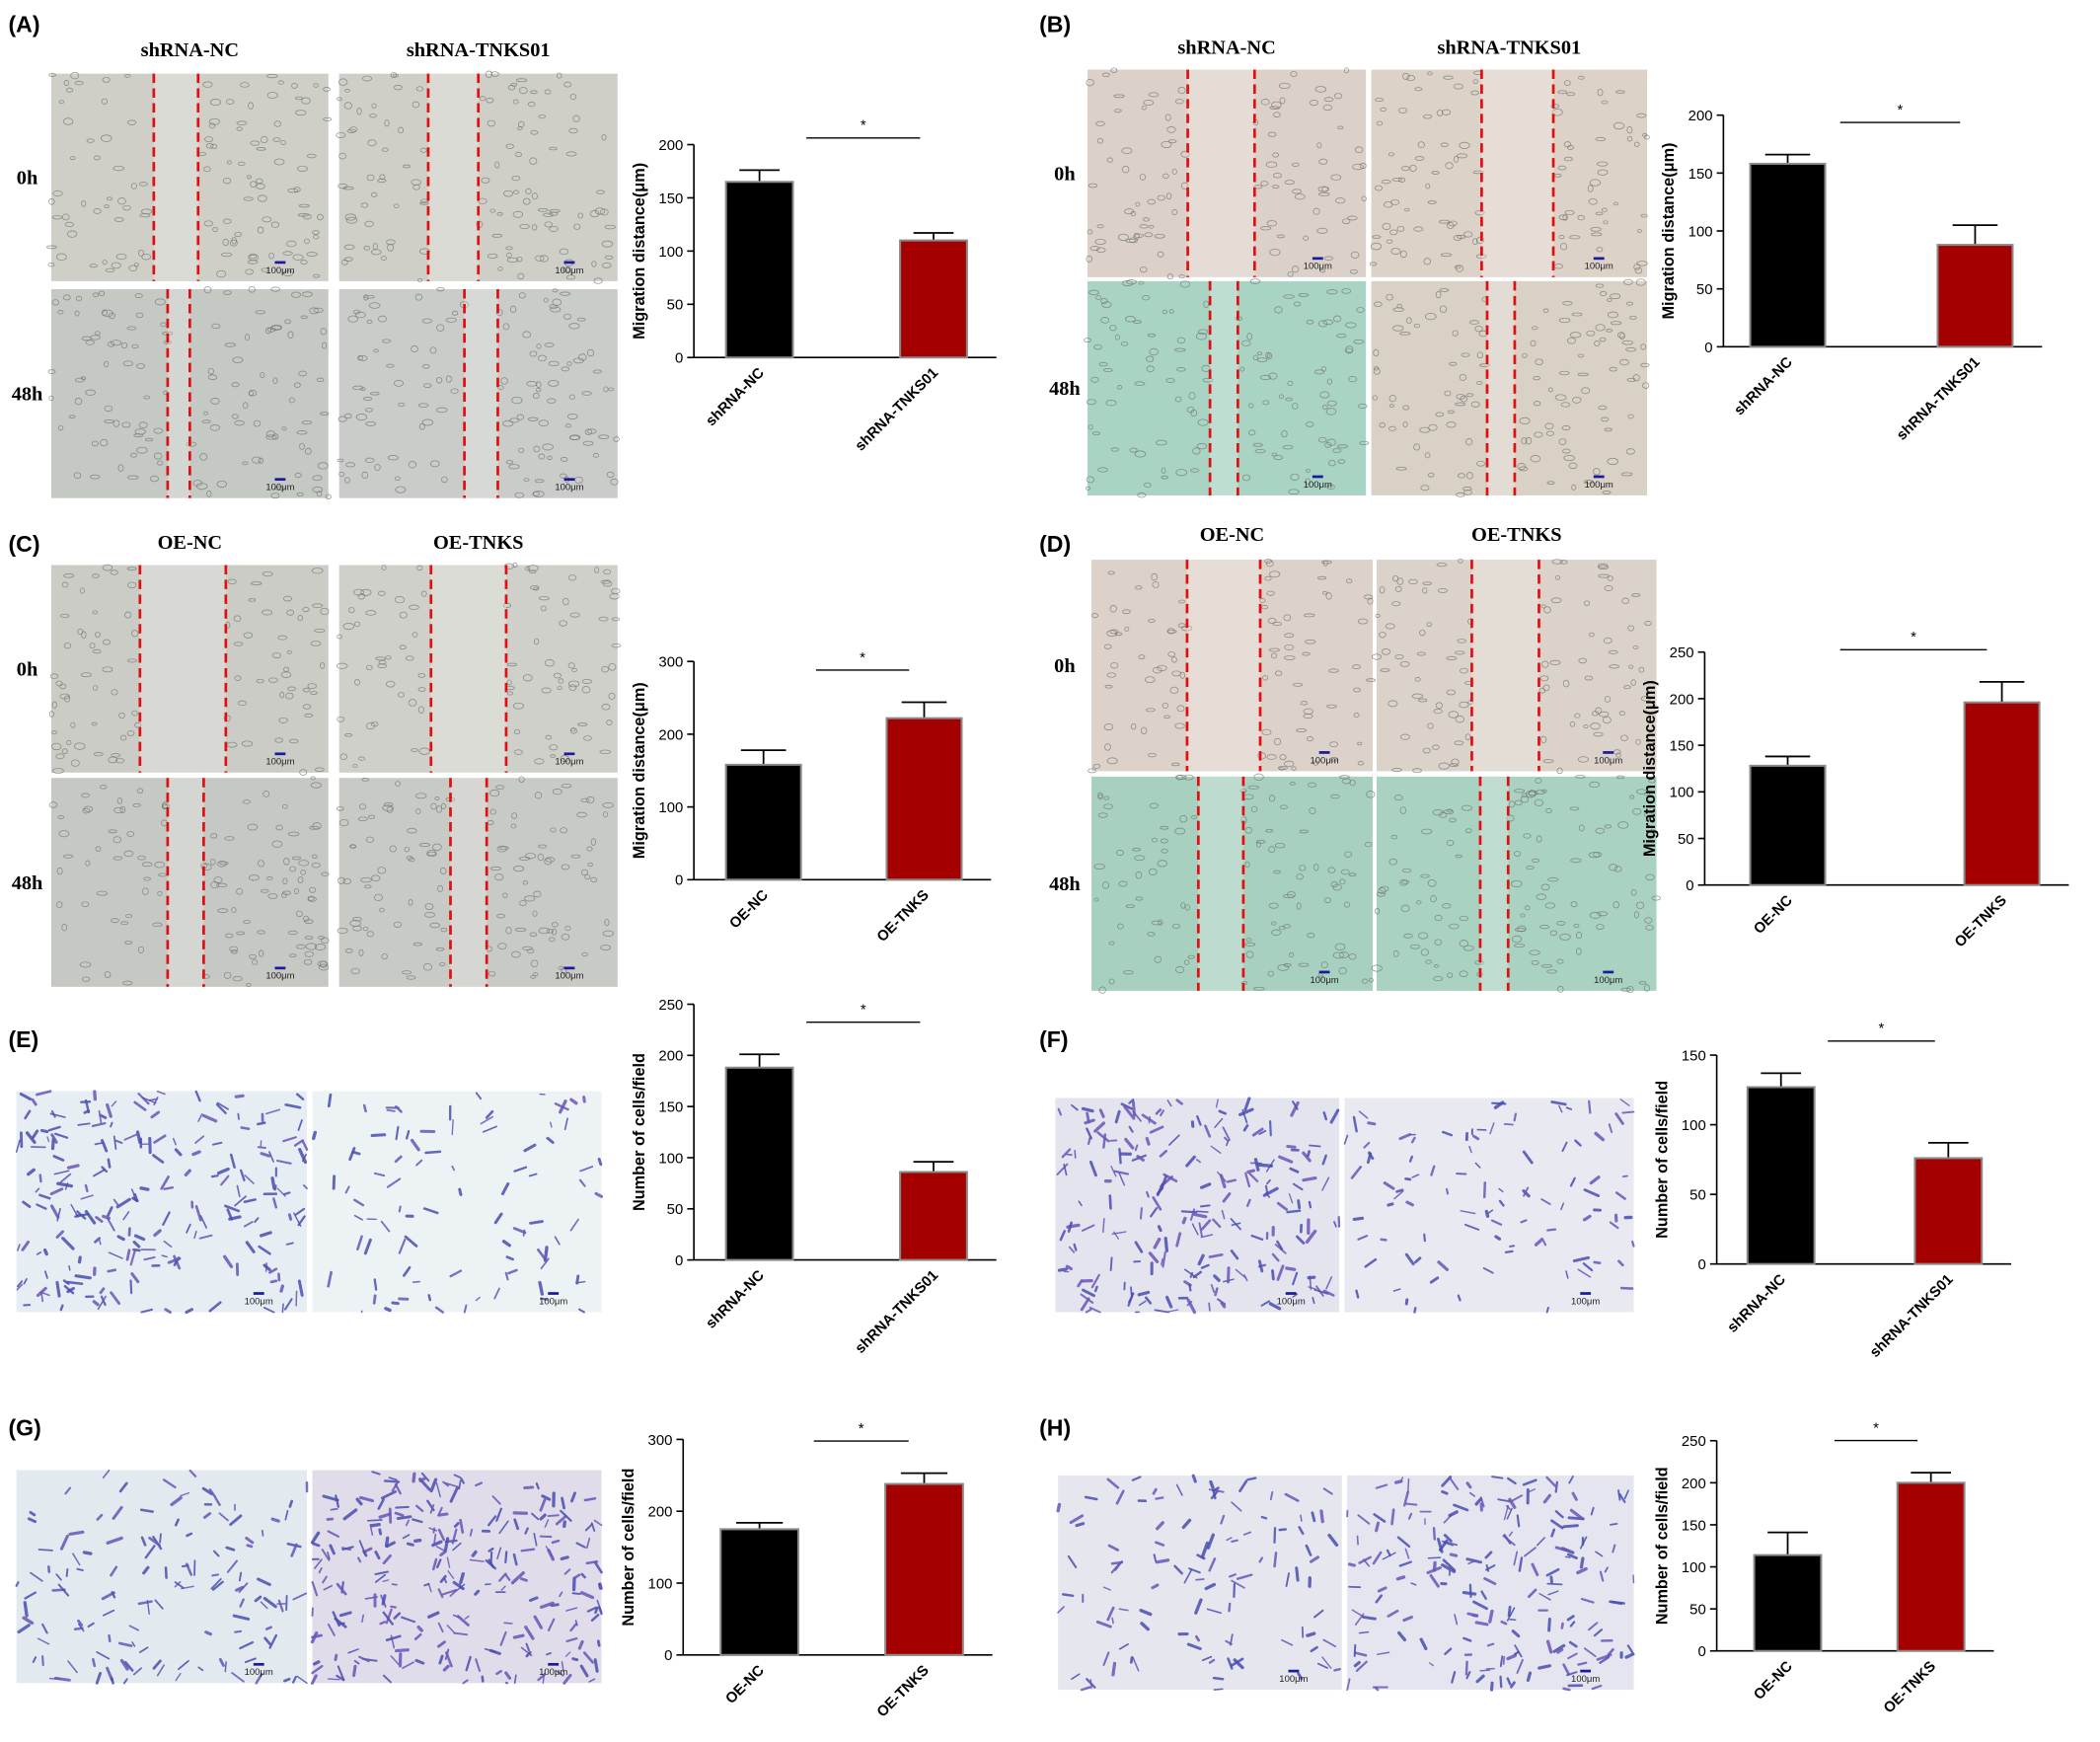 The width and height of the screenshot is (2100, 1742). What do you see at coordinates (759, 270) in the screenshot?
I see `bar` at bounding box center [759, 270].